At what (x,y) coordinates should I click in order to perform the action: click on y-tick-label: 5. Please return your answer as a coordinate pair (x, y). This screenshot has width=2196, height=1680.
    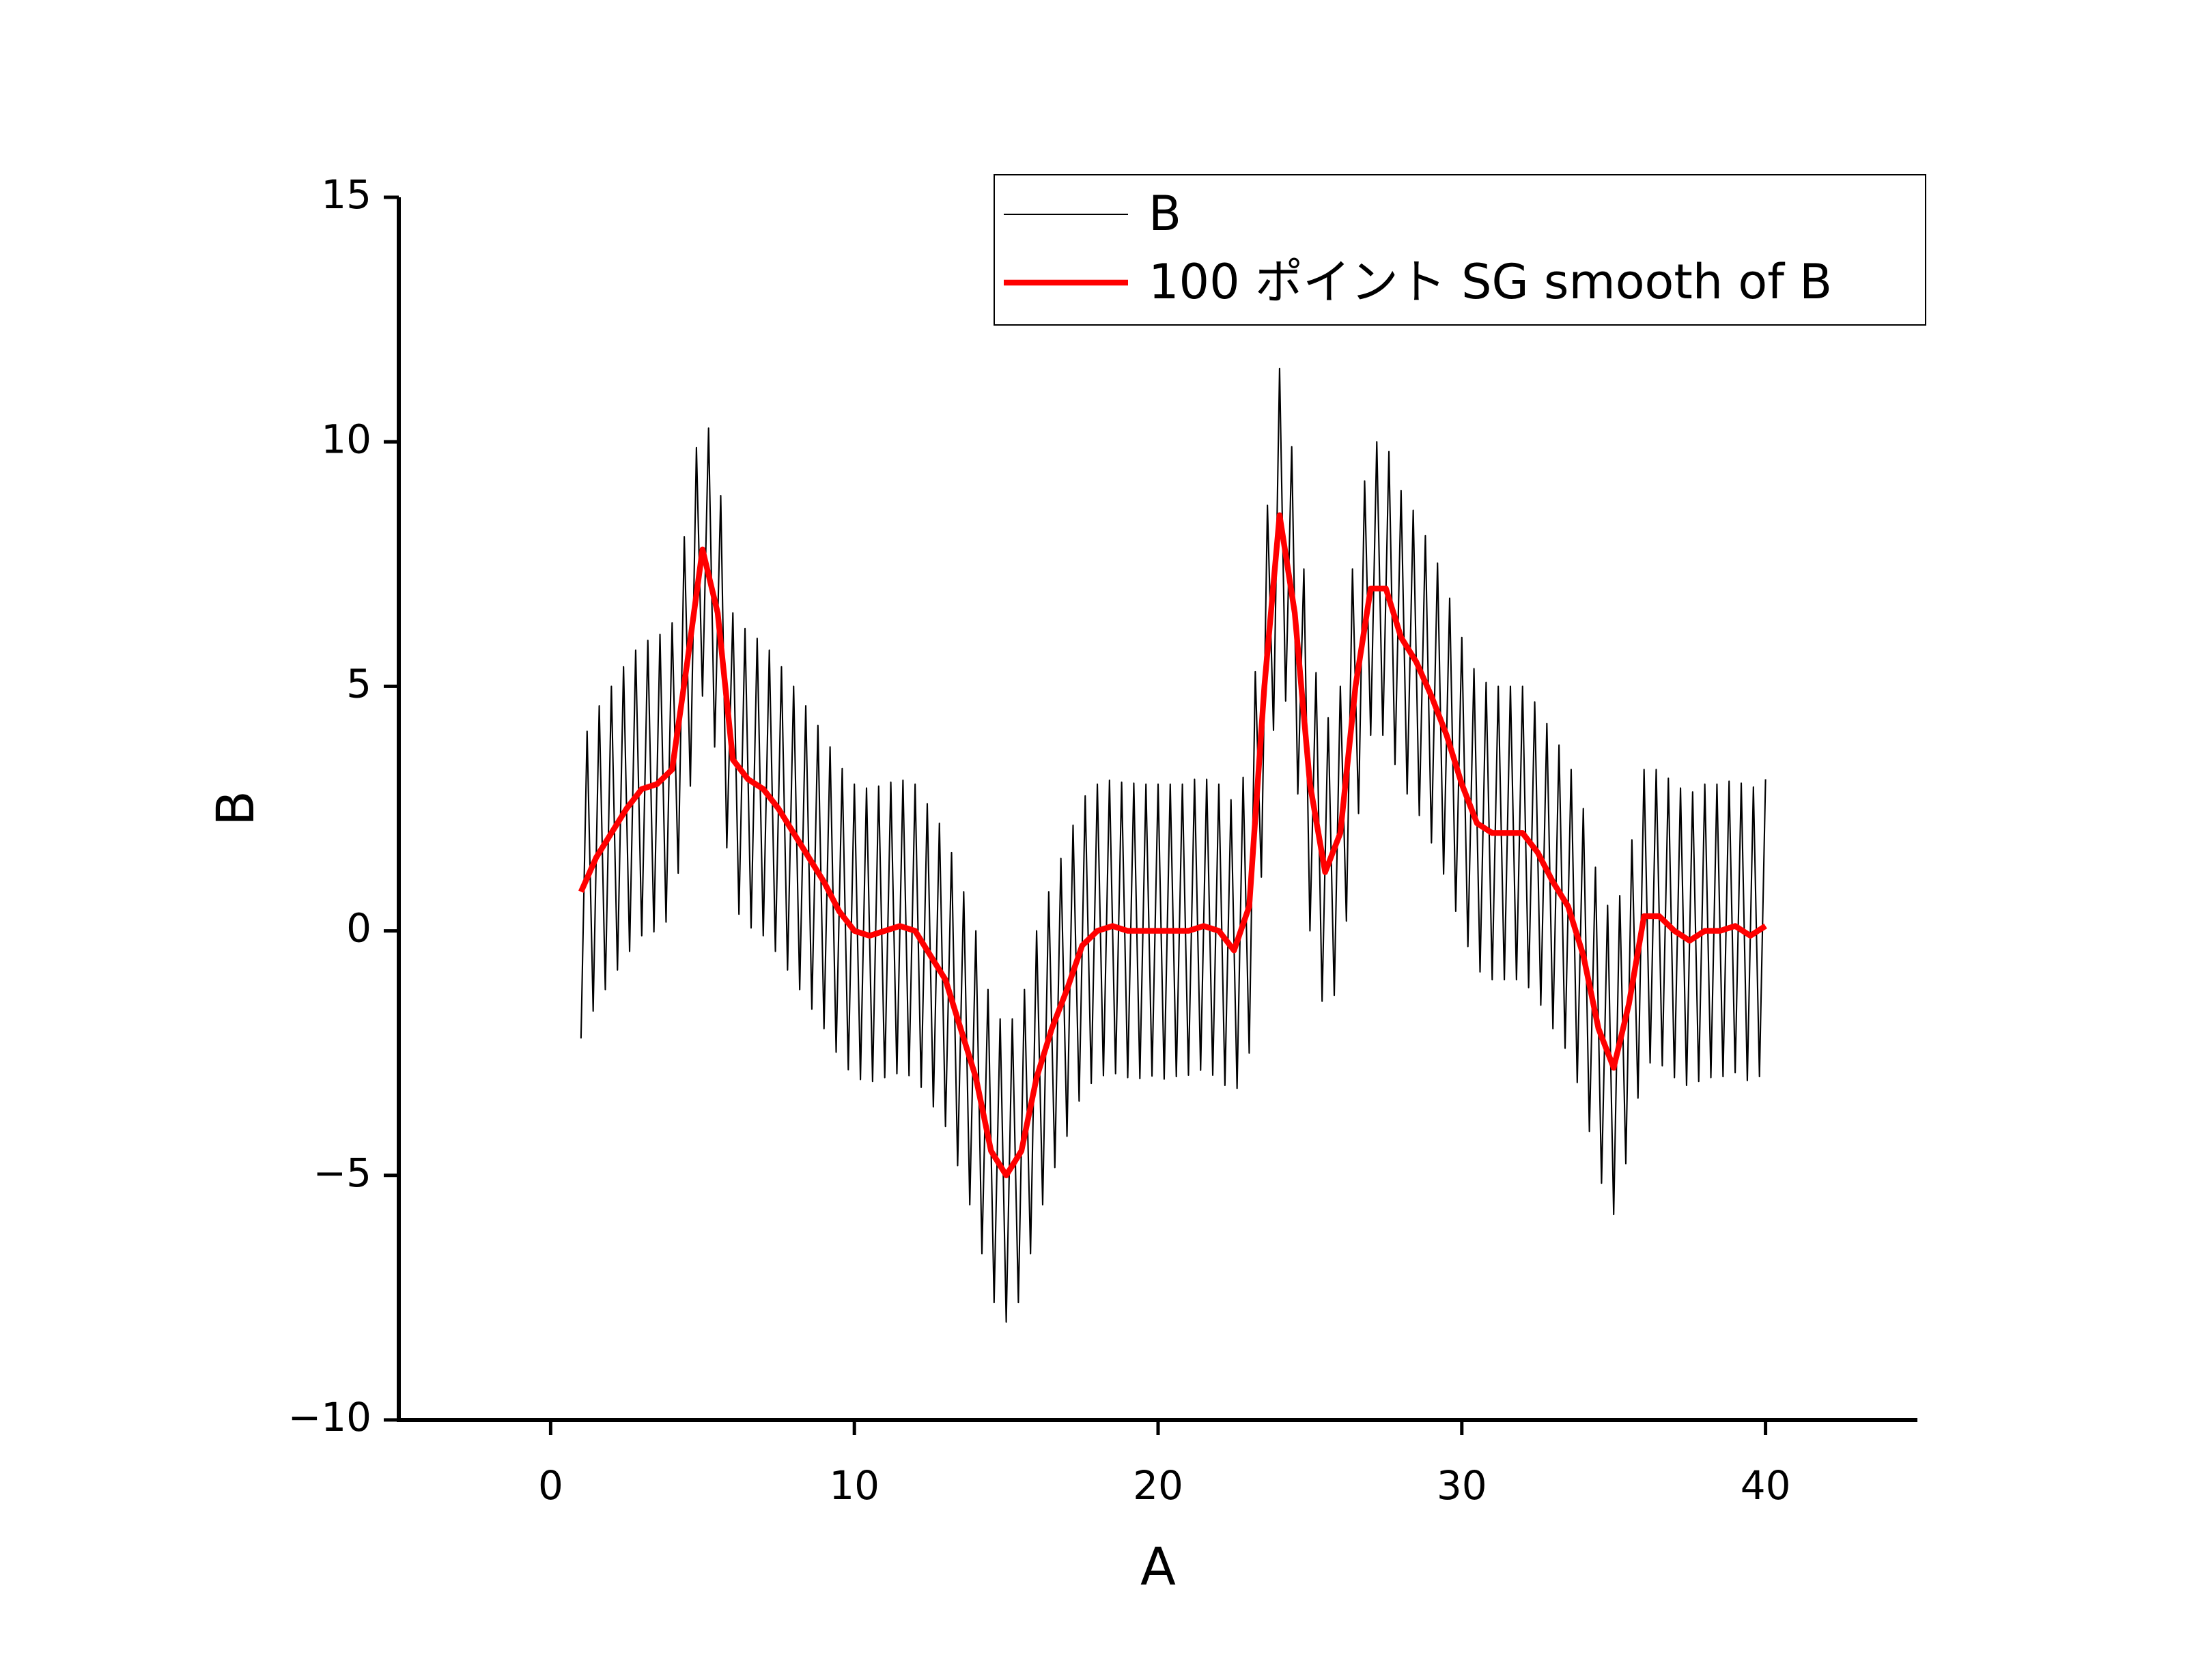
    Looking at the image, I should click on (359, 684).